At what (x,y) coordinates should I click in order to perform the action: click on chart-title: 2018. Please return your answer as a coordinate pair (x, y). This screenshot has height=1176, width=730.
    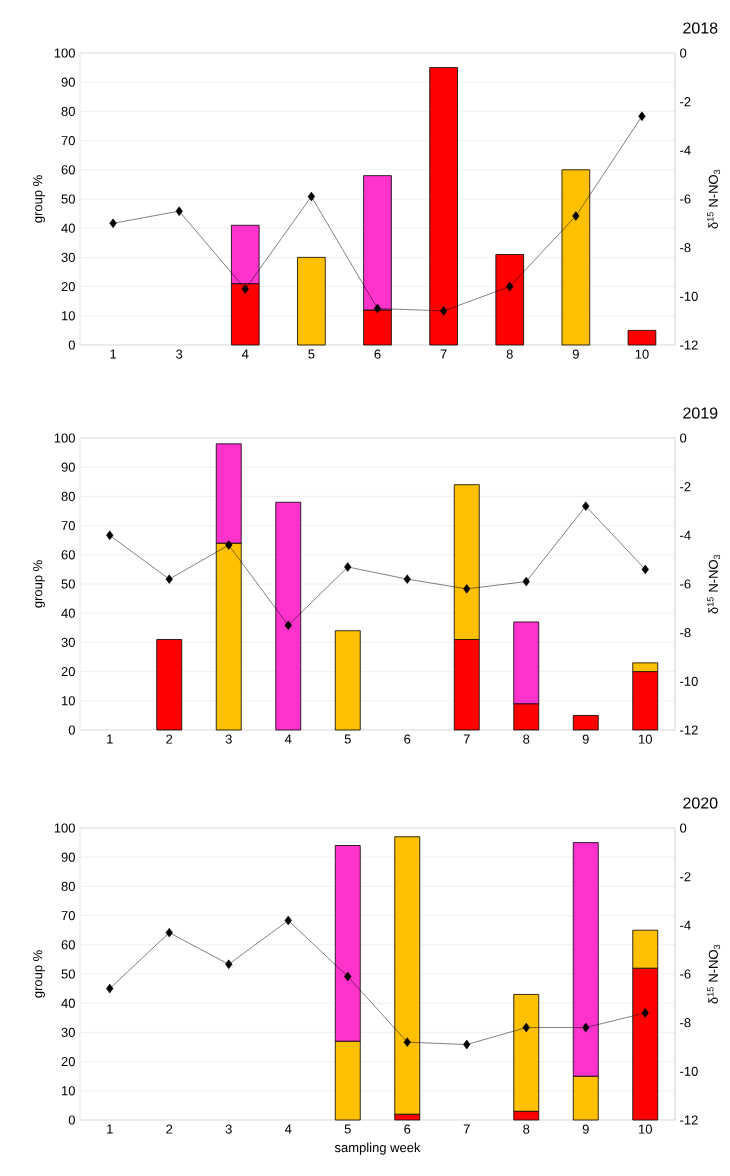
    Looking at the image, I should click on (700, 28).